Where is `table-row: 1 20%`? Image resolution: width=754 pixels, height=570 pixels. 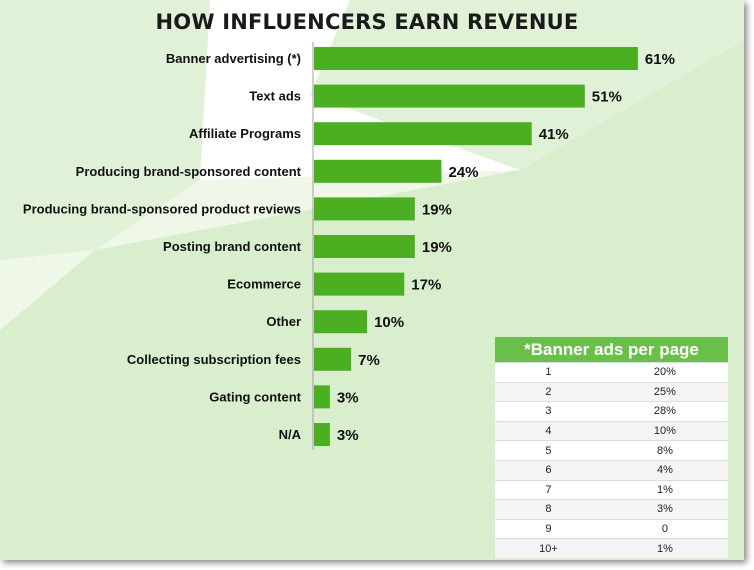
table-row: 1 20% is located at coordinates (611, 372).